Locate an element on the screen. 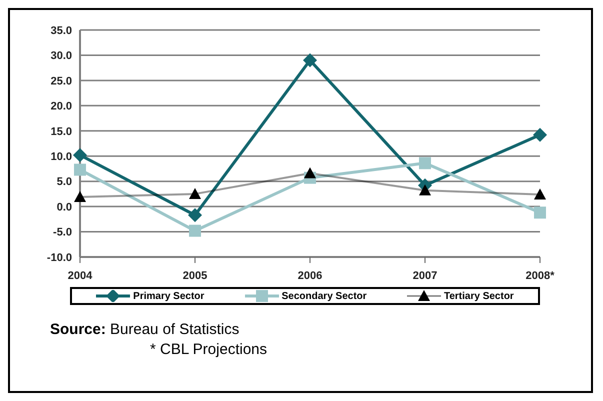  y-tick-label: 10.0 is located at coordinates (61, 157).